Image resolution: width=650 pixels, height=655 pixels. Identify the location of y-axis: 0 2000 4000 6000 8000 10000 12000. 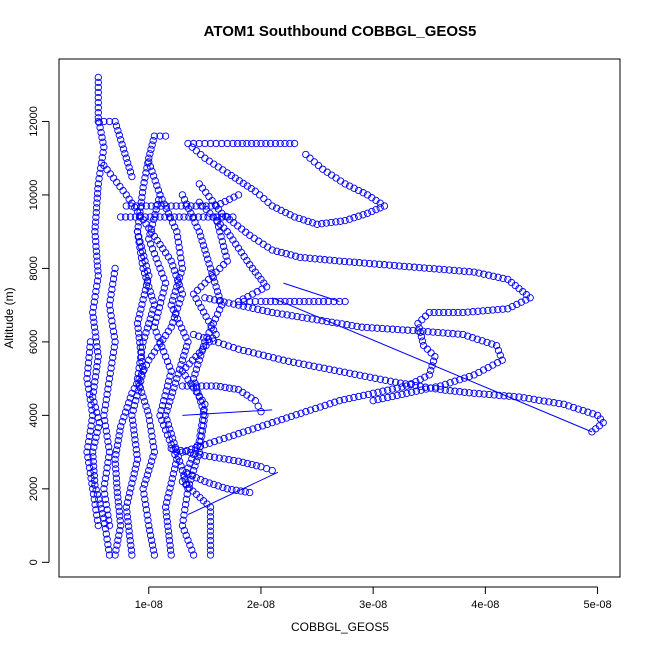
(39, 335).